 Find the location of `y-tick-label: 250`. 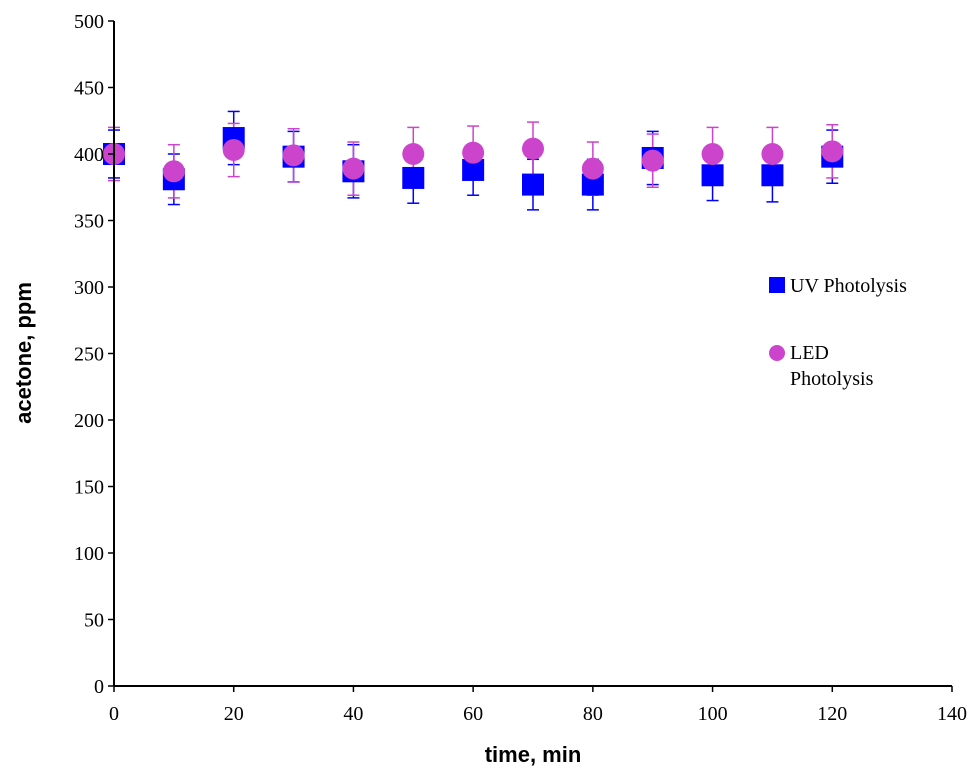

y-tick-label: 250 is located at coordinates (89, 355).